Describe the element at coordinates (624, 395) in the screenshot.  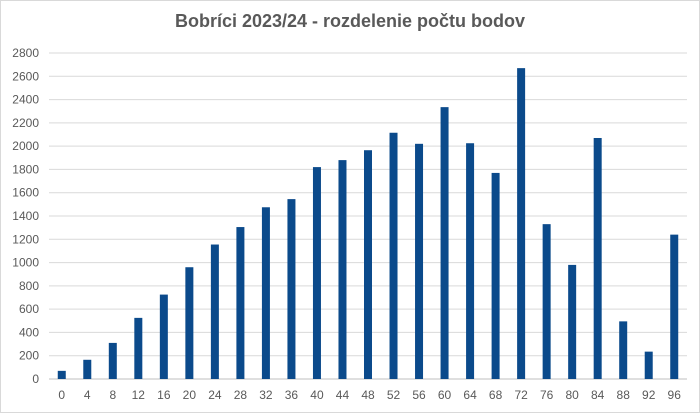
I see `x-tick-label: 88` at that location.